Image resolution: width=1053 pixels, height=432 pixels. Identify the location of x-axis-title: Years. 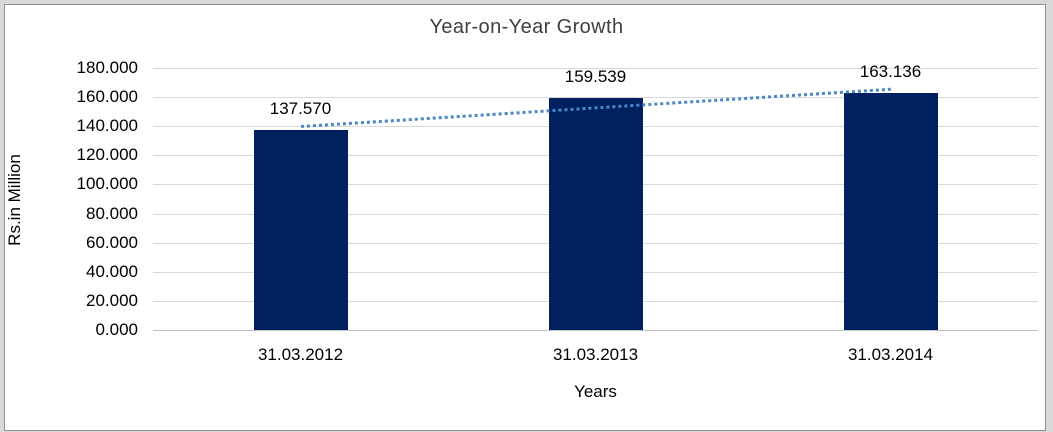
(595, 391).